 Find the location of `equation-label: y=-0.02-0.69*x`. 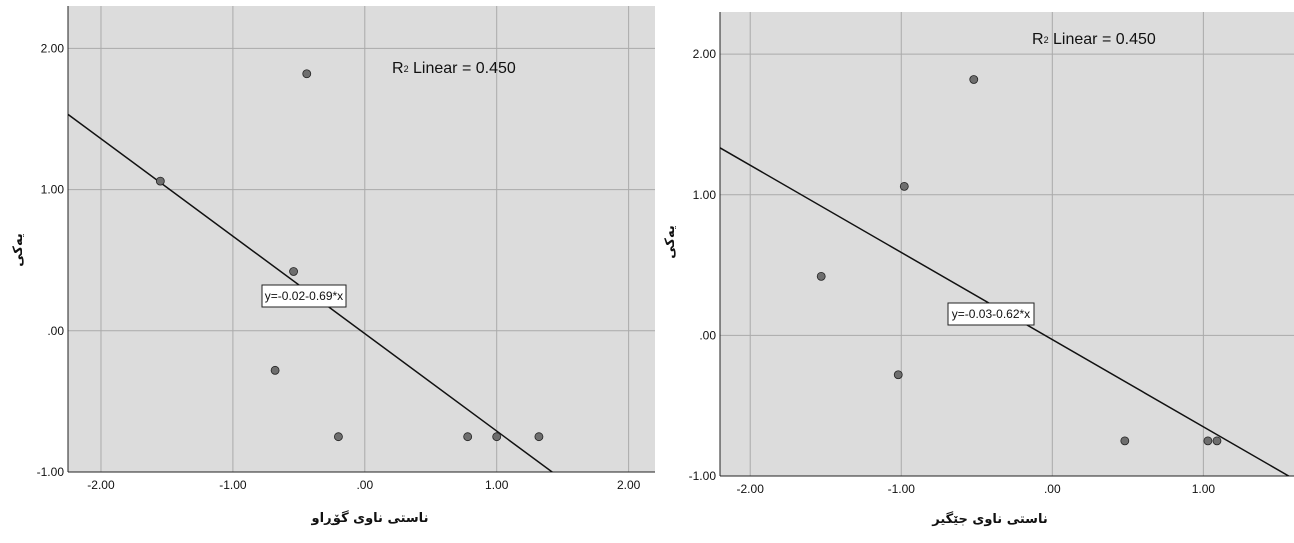

equation-label: y=-0.02-0.69*x is located at coordinates (304, 296).